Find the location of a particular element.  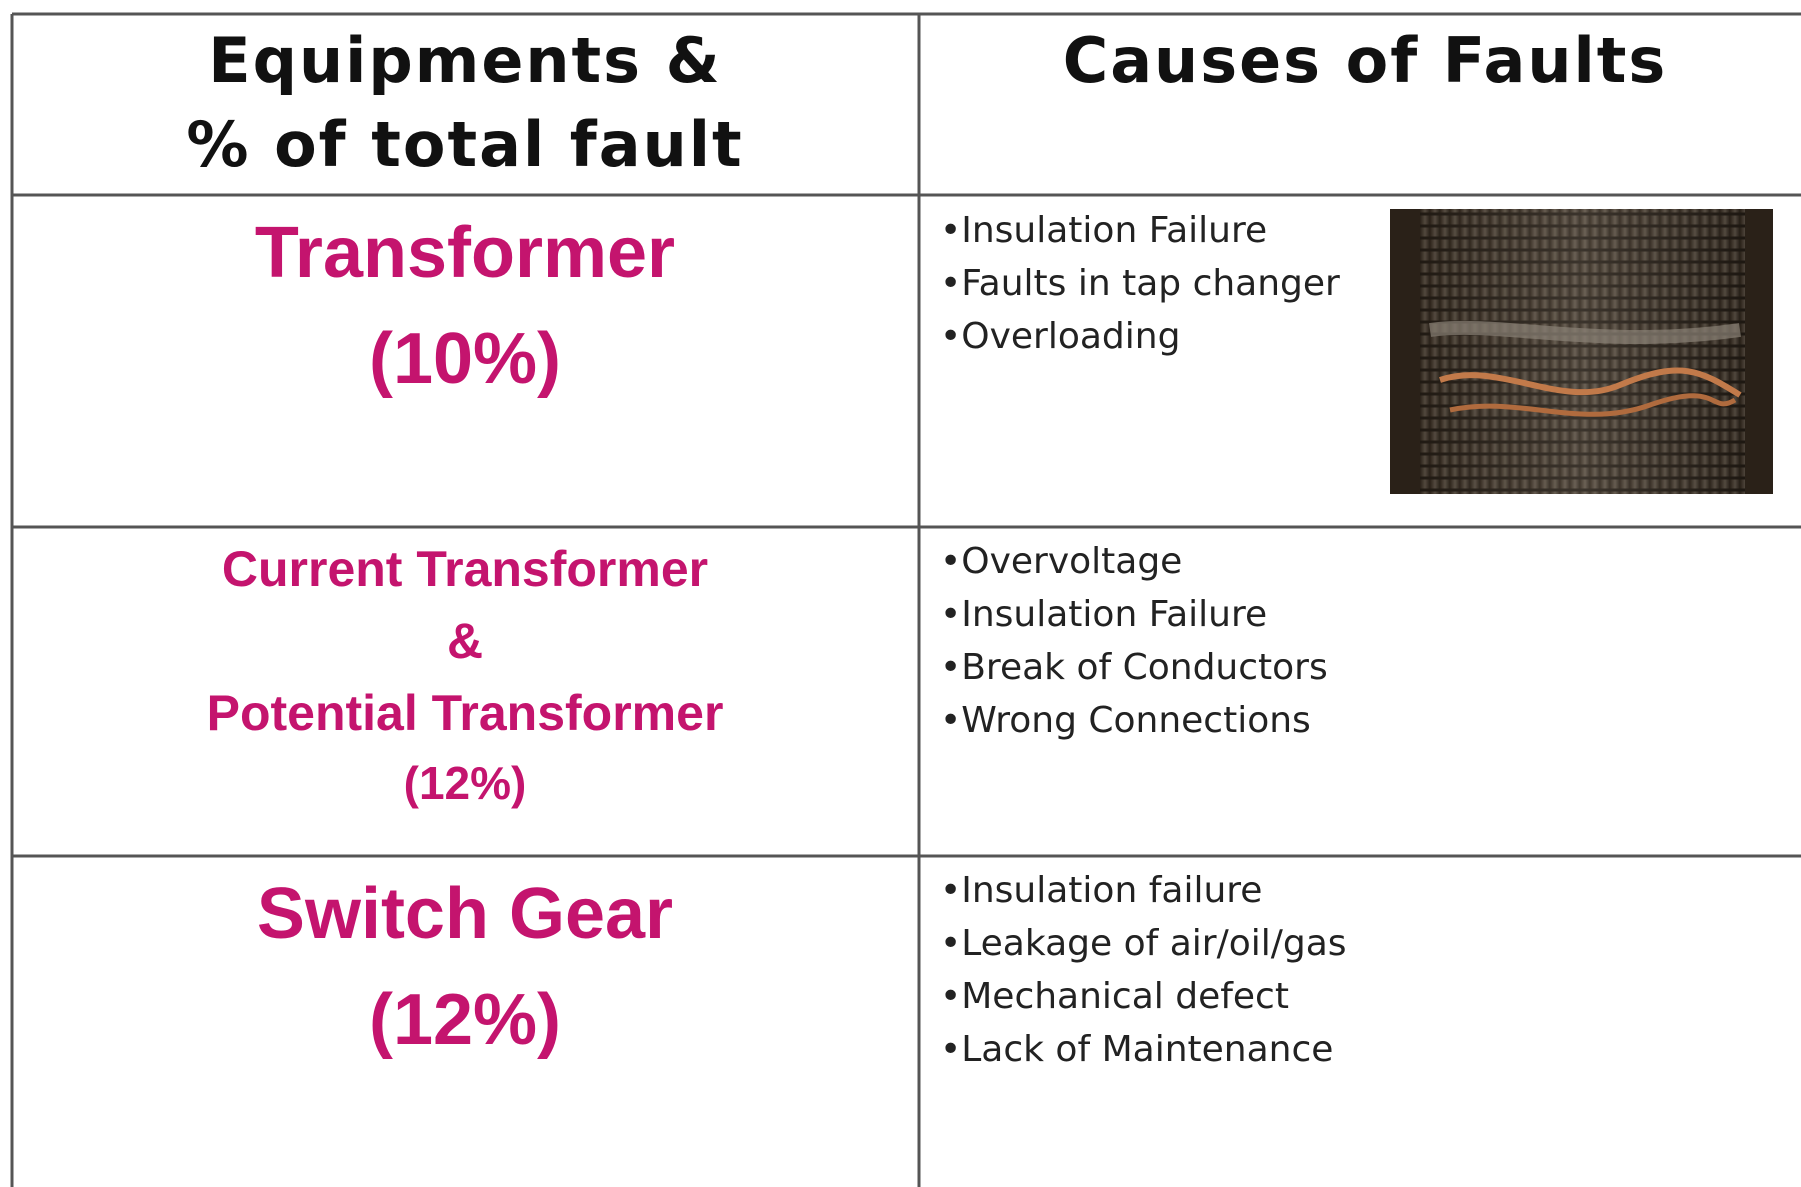

fault-cause: •Leakage of air/oil/gas is located at coordinates (1143, 943).